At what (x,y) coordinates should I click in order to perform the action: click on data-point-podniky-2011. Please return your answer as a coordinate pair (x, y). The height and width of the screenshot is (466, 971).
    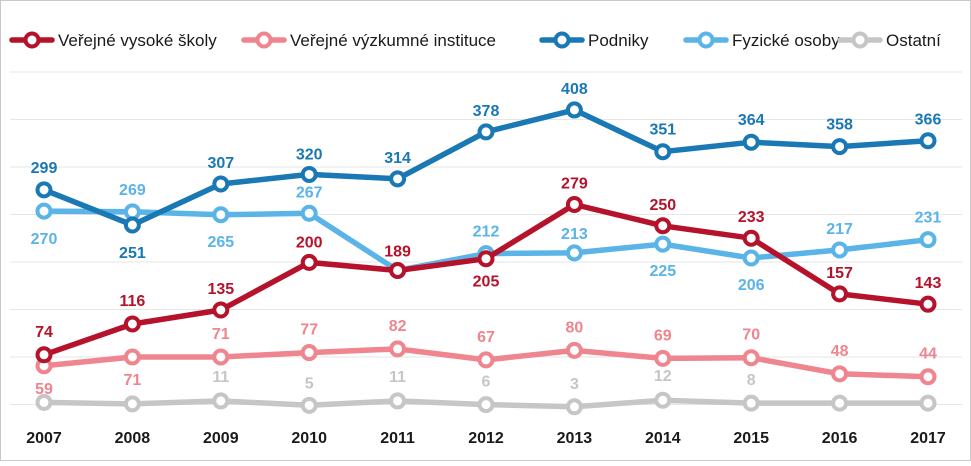
    Looking at the image, I should click on (398, 179).